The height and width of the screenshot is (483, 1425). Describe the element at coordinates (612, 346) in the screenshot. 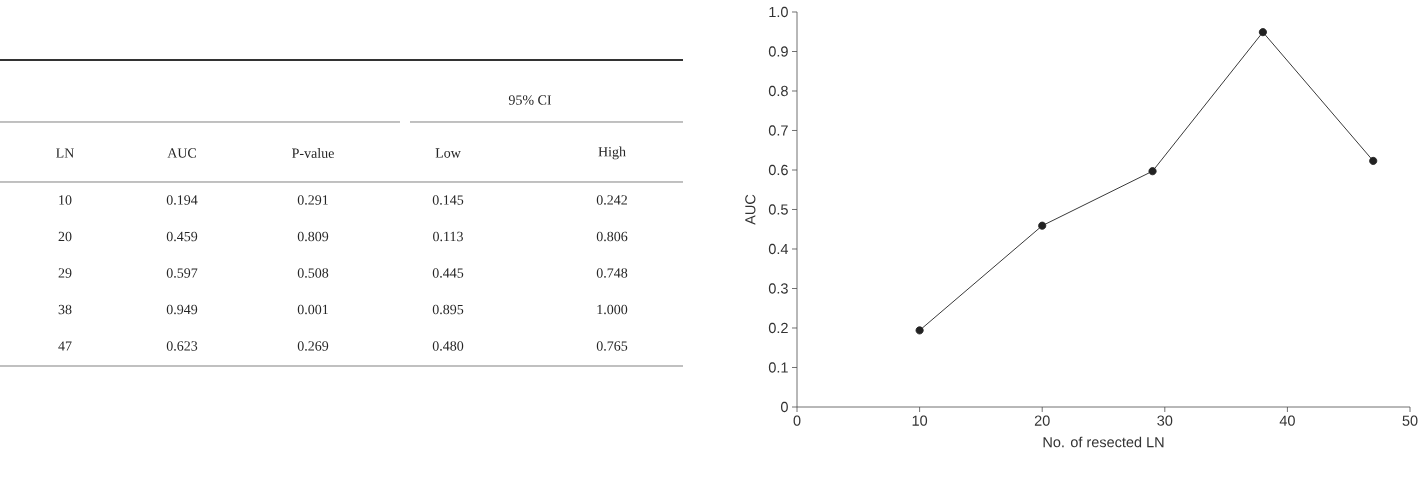

I see `text: 0.765` at that location.